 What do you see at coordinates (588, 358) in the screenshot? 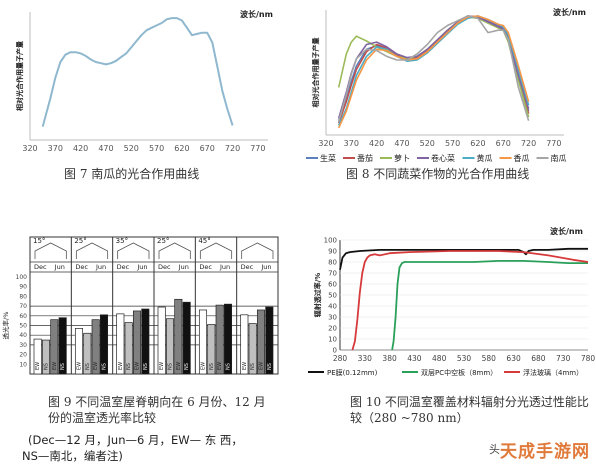
I see `x-tick-label: 780` at bounding box center [588, 358].